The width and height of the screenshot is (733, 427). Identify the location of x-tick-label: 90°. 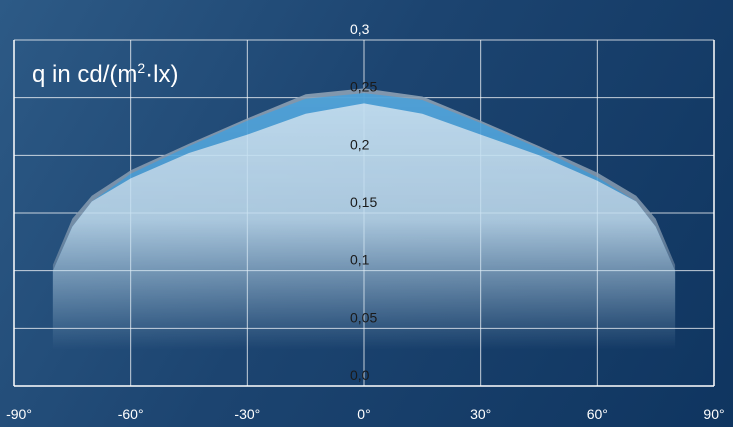
(713, 414).